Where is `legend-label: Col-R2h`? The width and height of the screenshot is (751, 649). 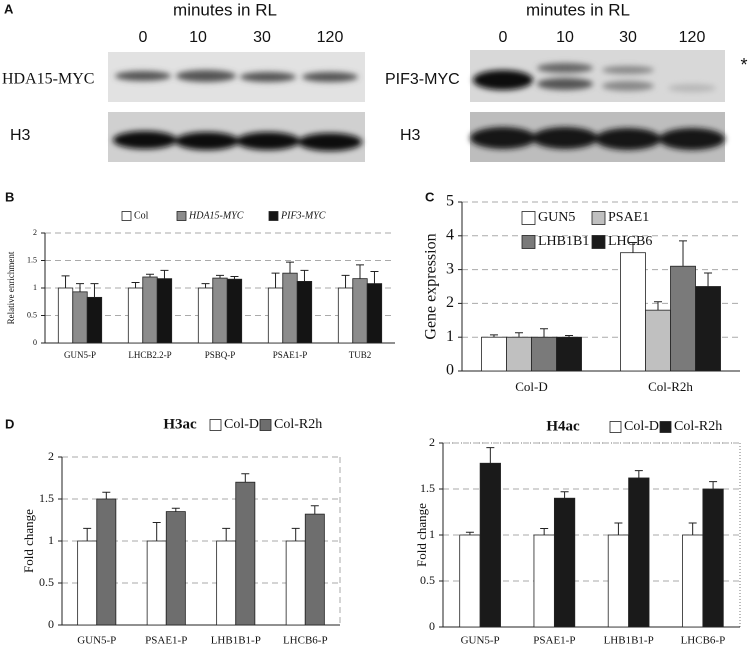 legend-label: Col-R2h is located at coordinates (698, 426).